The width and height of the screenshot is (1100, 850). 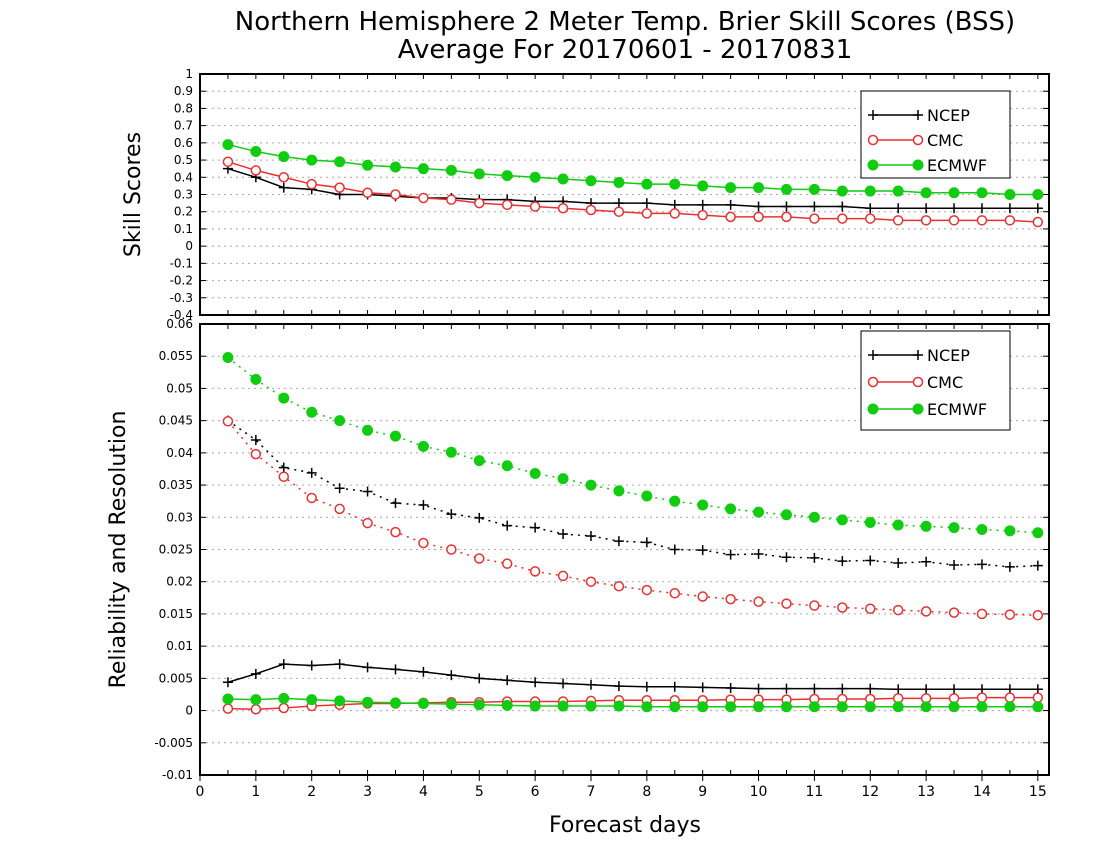 I want to click on y-tick-label: 0.055, so click(x=176, y=356).